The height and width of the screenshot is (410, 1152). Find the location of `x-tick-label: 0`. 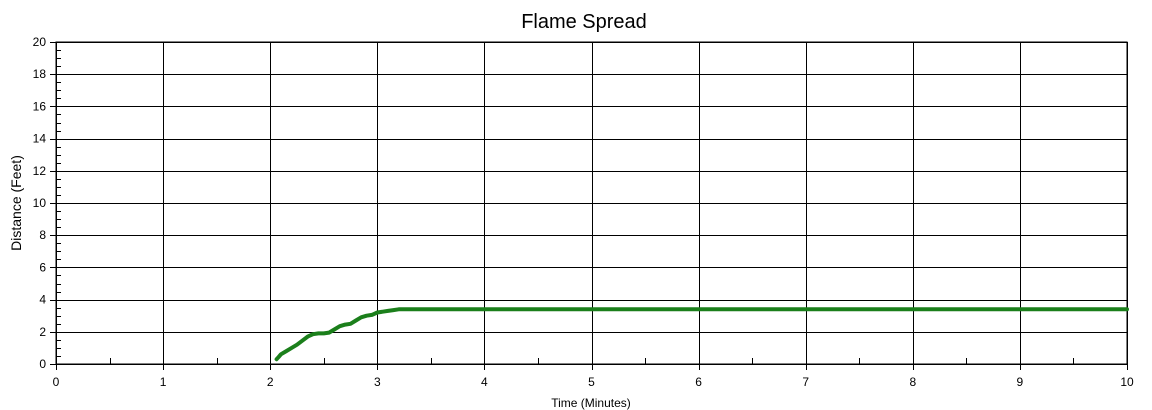

x-tick-label: 0 is located at coordinates (56, 382).